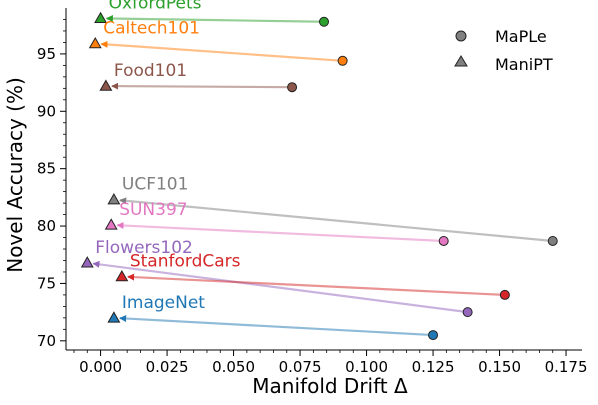  Describe the element at coordinates (504, 294) in the screenshot. I see `maple-point-stanfordcars` at that location.